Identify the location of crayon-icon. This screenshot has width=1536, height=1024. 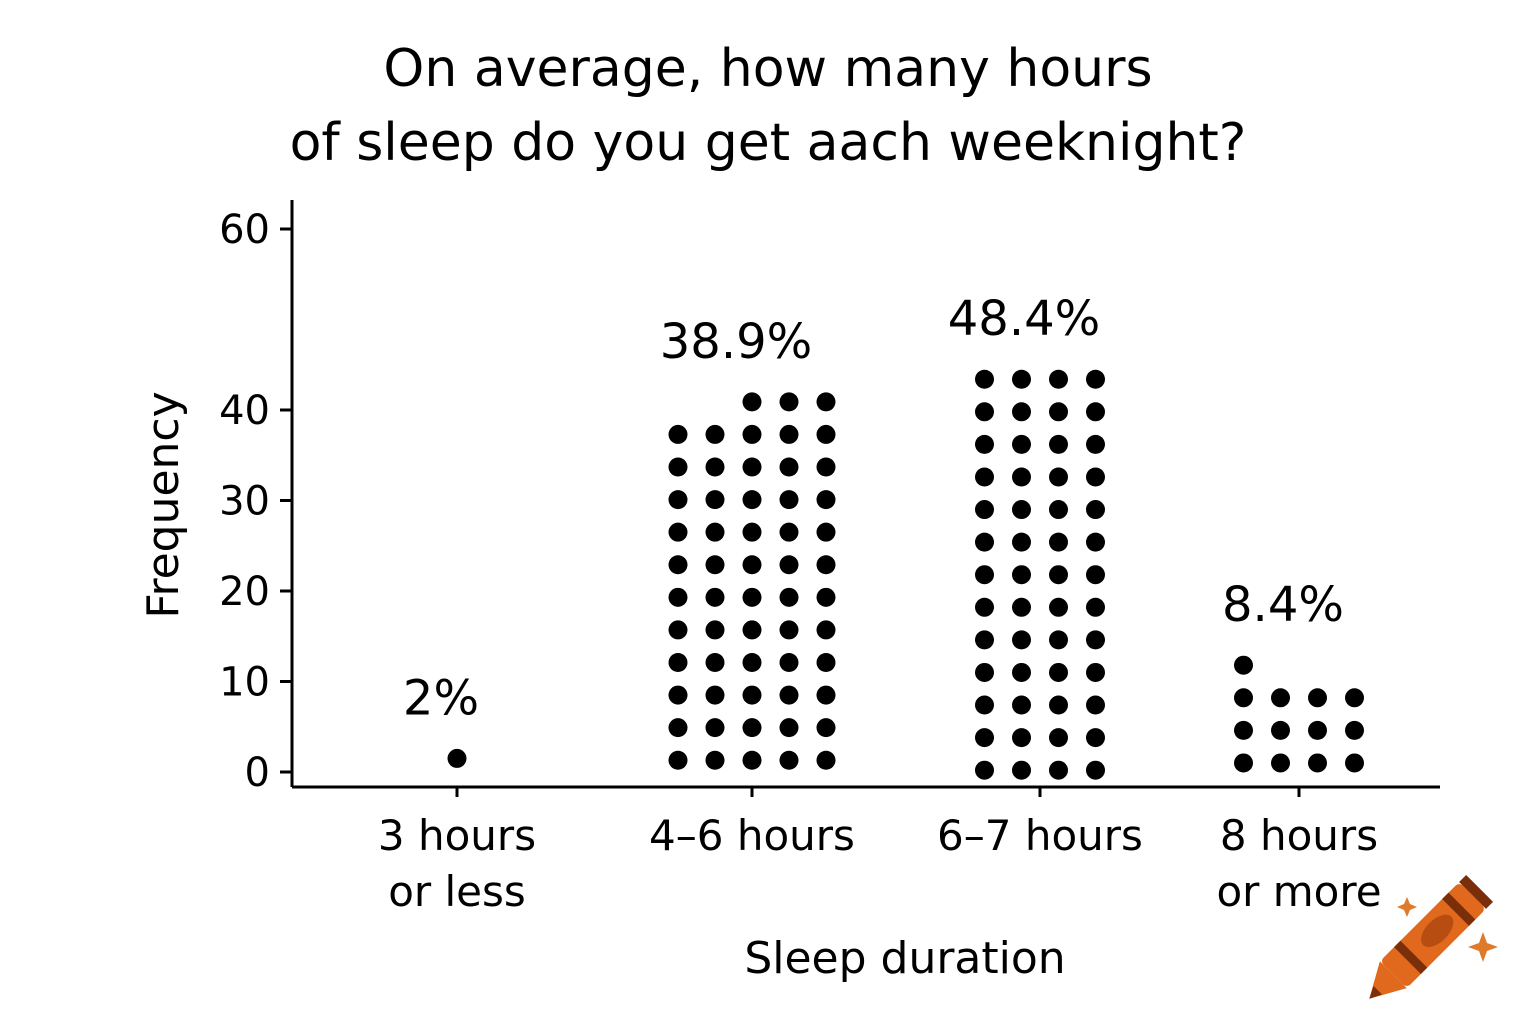
(1431, 936).